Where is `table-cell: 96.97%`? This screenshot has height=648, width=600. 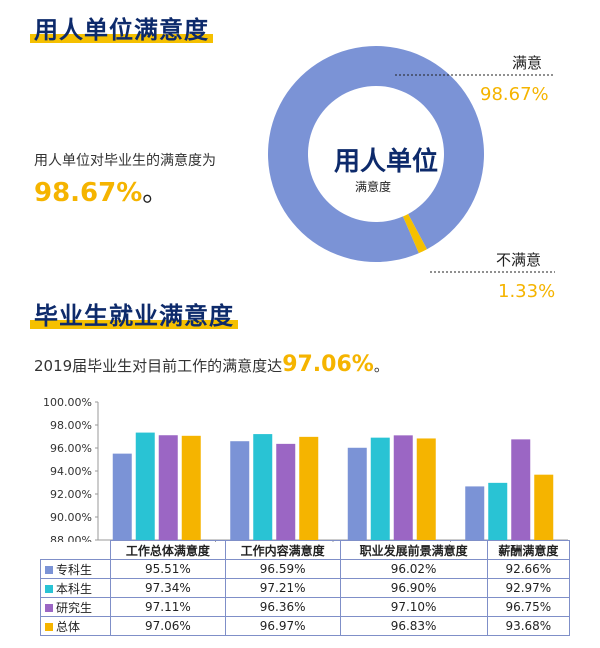
table-cell: 96.97% is located at coordinates (282, 626).